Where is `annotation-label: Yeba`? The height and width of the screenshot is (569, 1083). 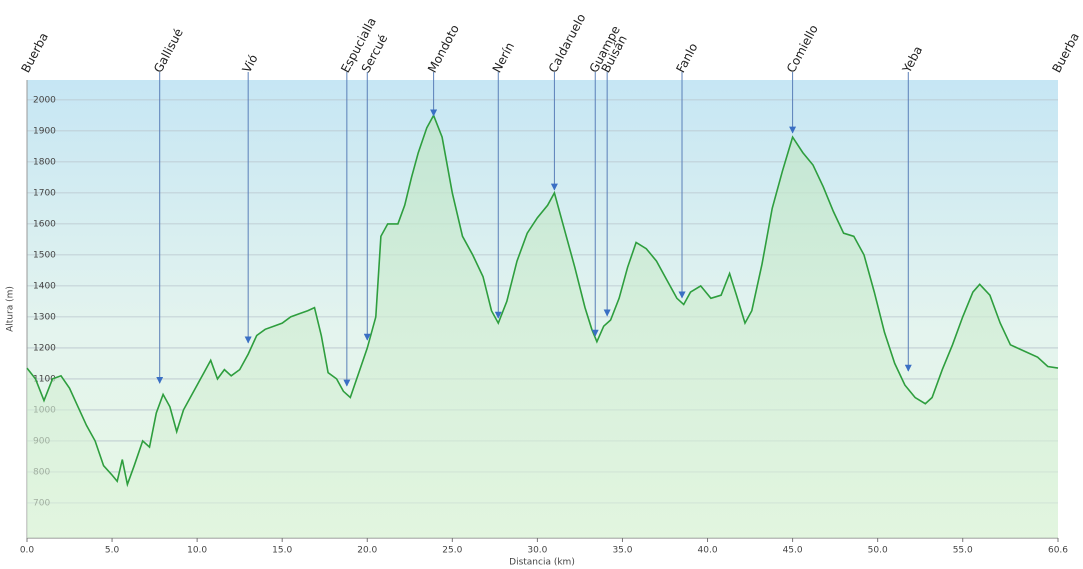
annotation-label: Yeba is located at coordinates (912, 60).